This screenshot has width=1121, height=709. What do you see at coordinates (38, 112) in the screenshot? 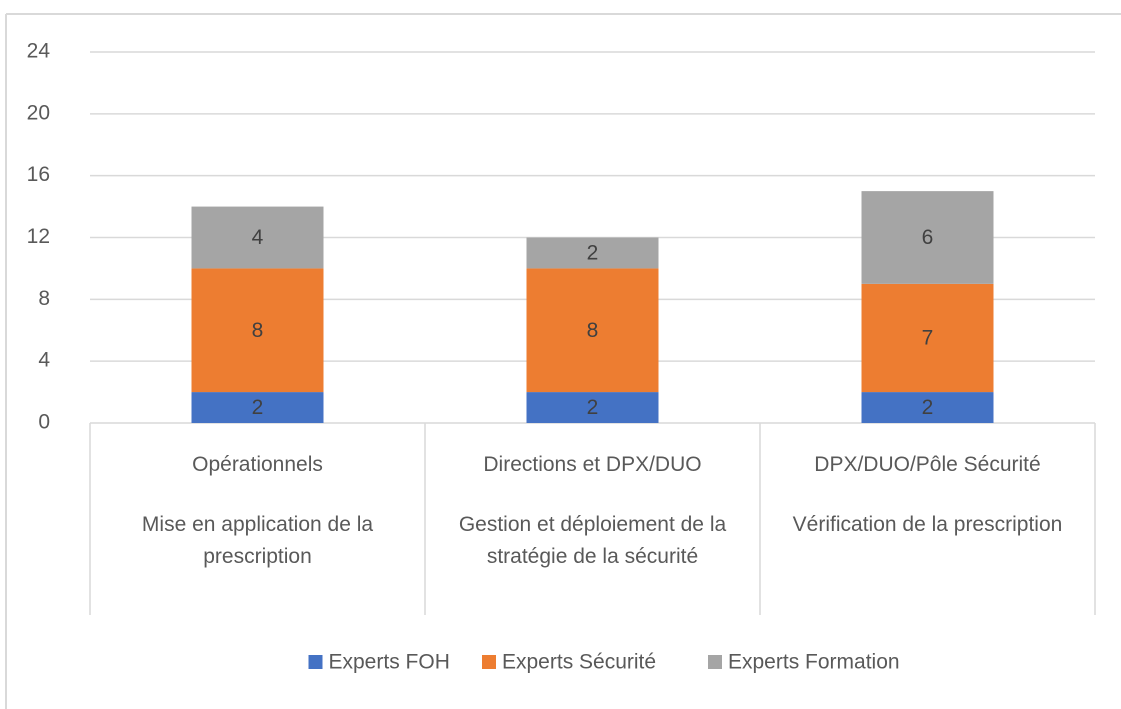
I see `y-tick-label: 20` at bounding box center [38, 112].